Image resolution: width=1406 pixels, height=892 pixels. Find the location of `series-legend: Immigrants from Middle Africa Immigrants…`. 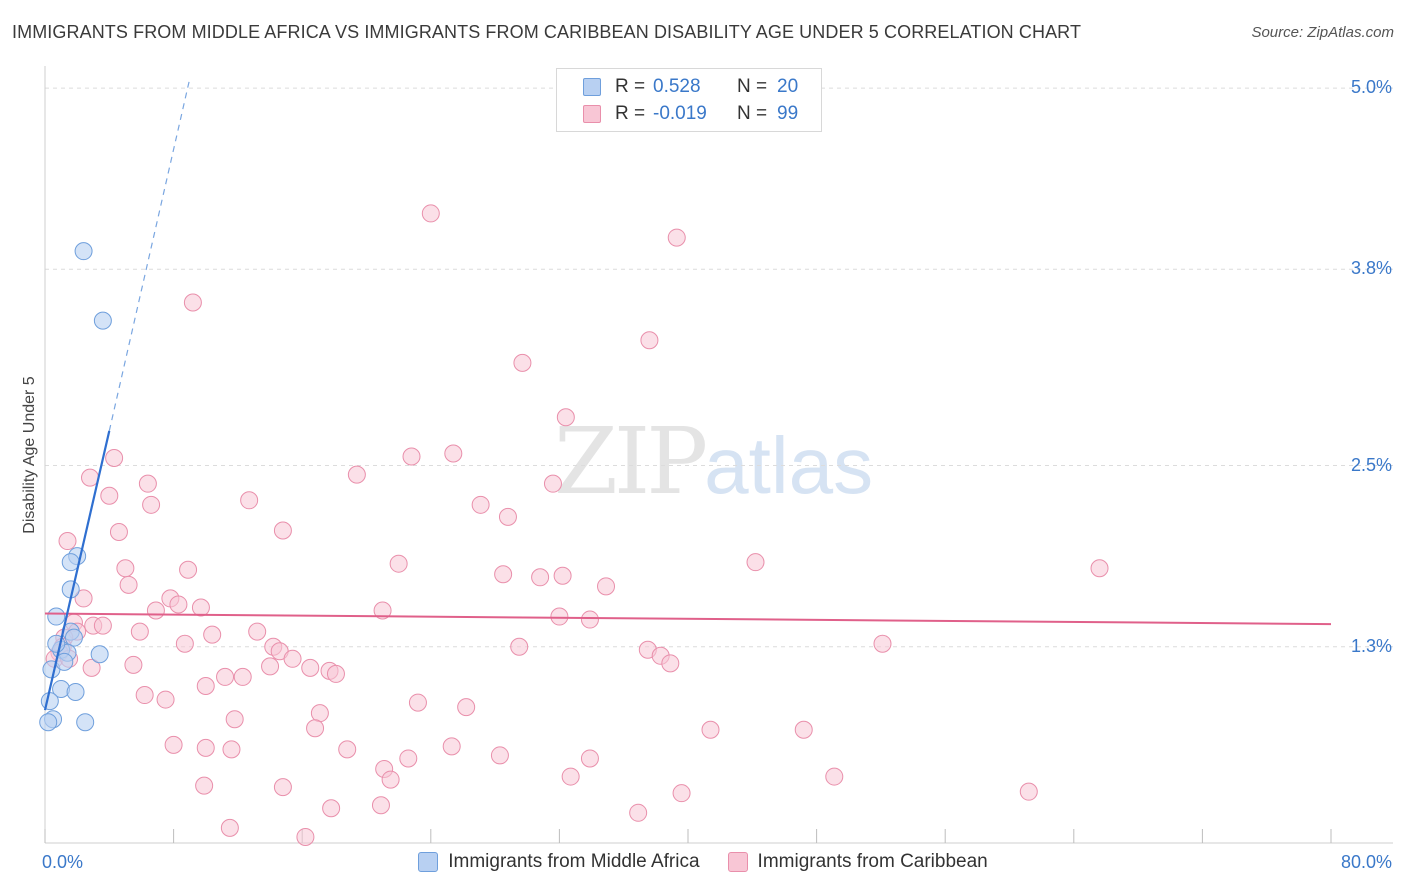

series-legend: Immigrants from Middle Africa Immigrants… is located at coordinates (703, 862).